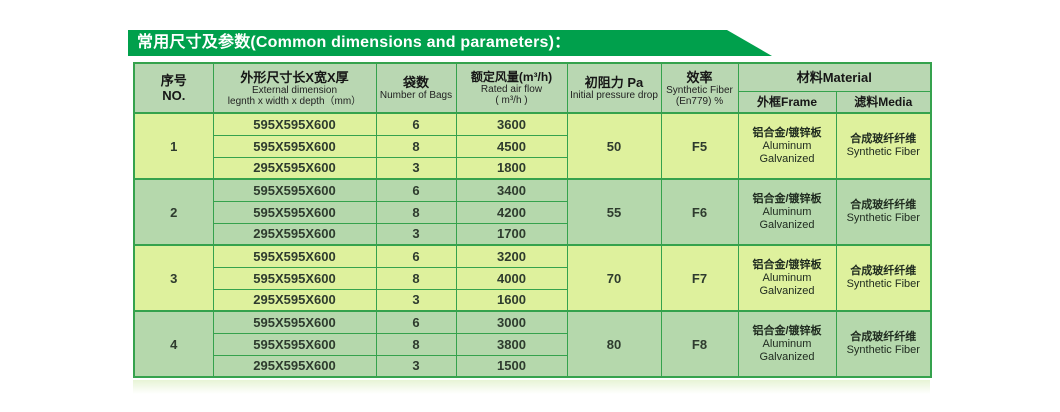 This screenshot has width=1060, height=412. Describe the element at coordinates (174, 95) in the screenshot. I see `header-no-en: NO.` at that location.